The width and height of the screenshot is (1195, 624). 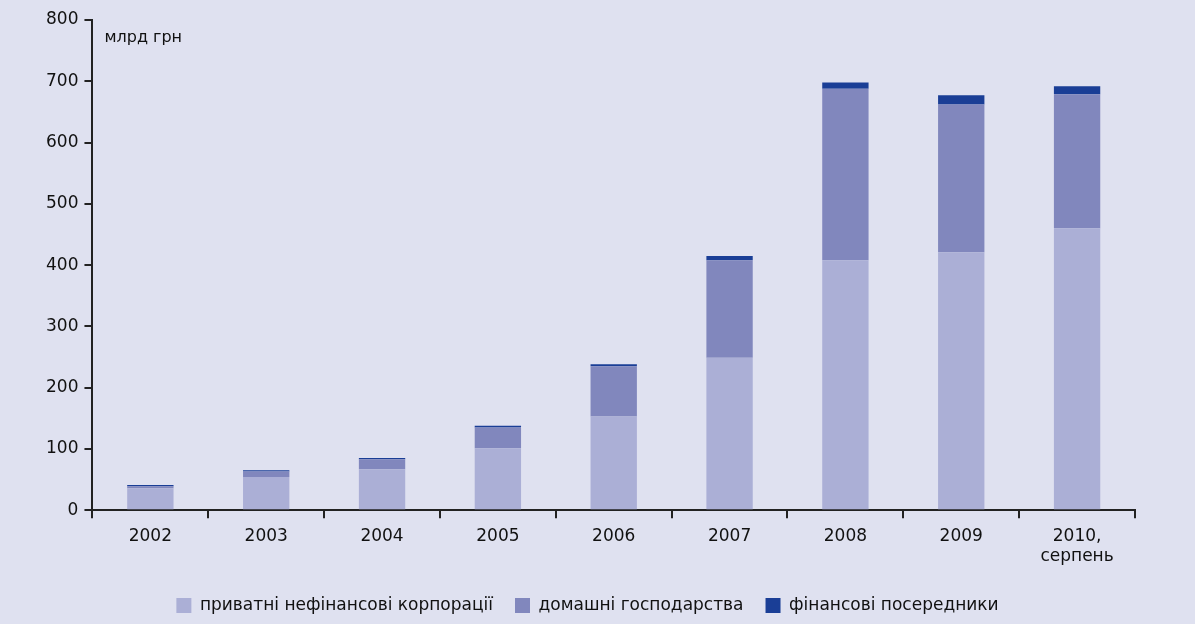 I want to click on legend-label: домашні господарства, so click(x=641, y=603).